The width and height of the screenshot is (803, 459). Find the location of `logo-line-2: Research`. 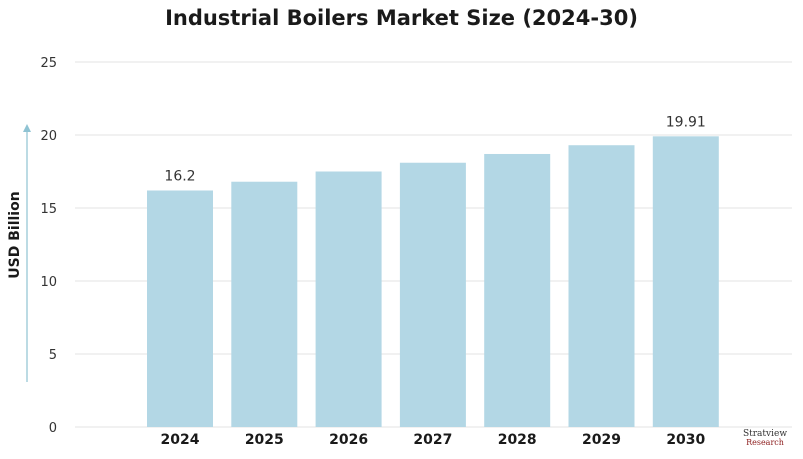

logo-line-2: Research is located at coordinates (765, 442).